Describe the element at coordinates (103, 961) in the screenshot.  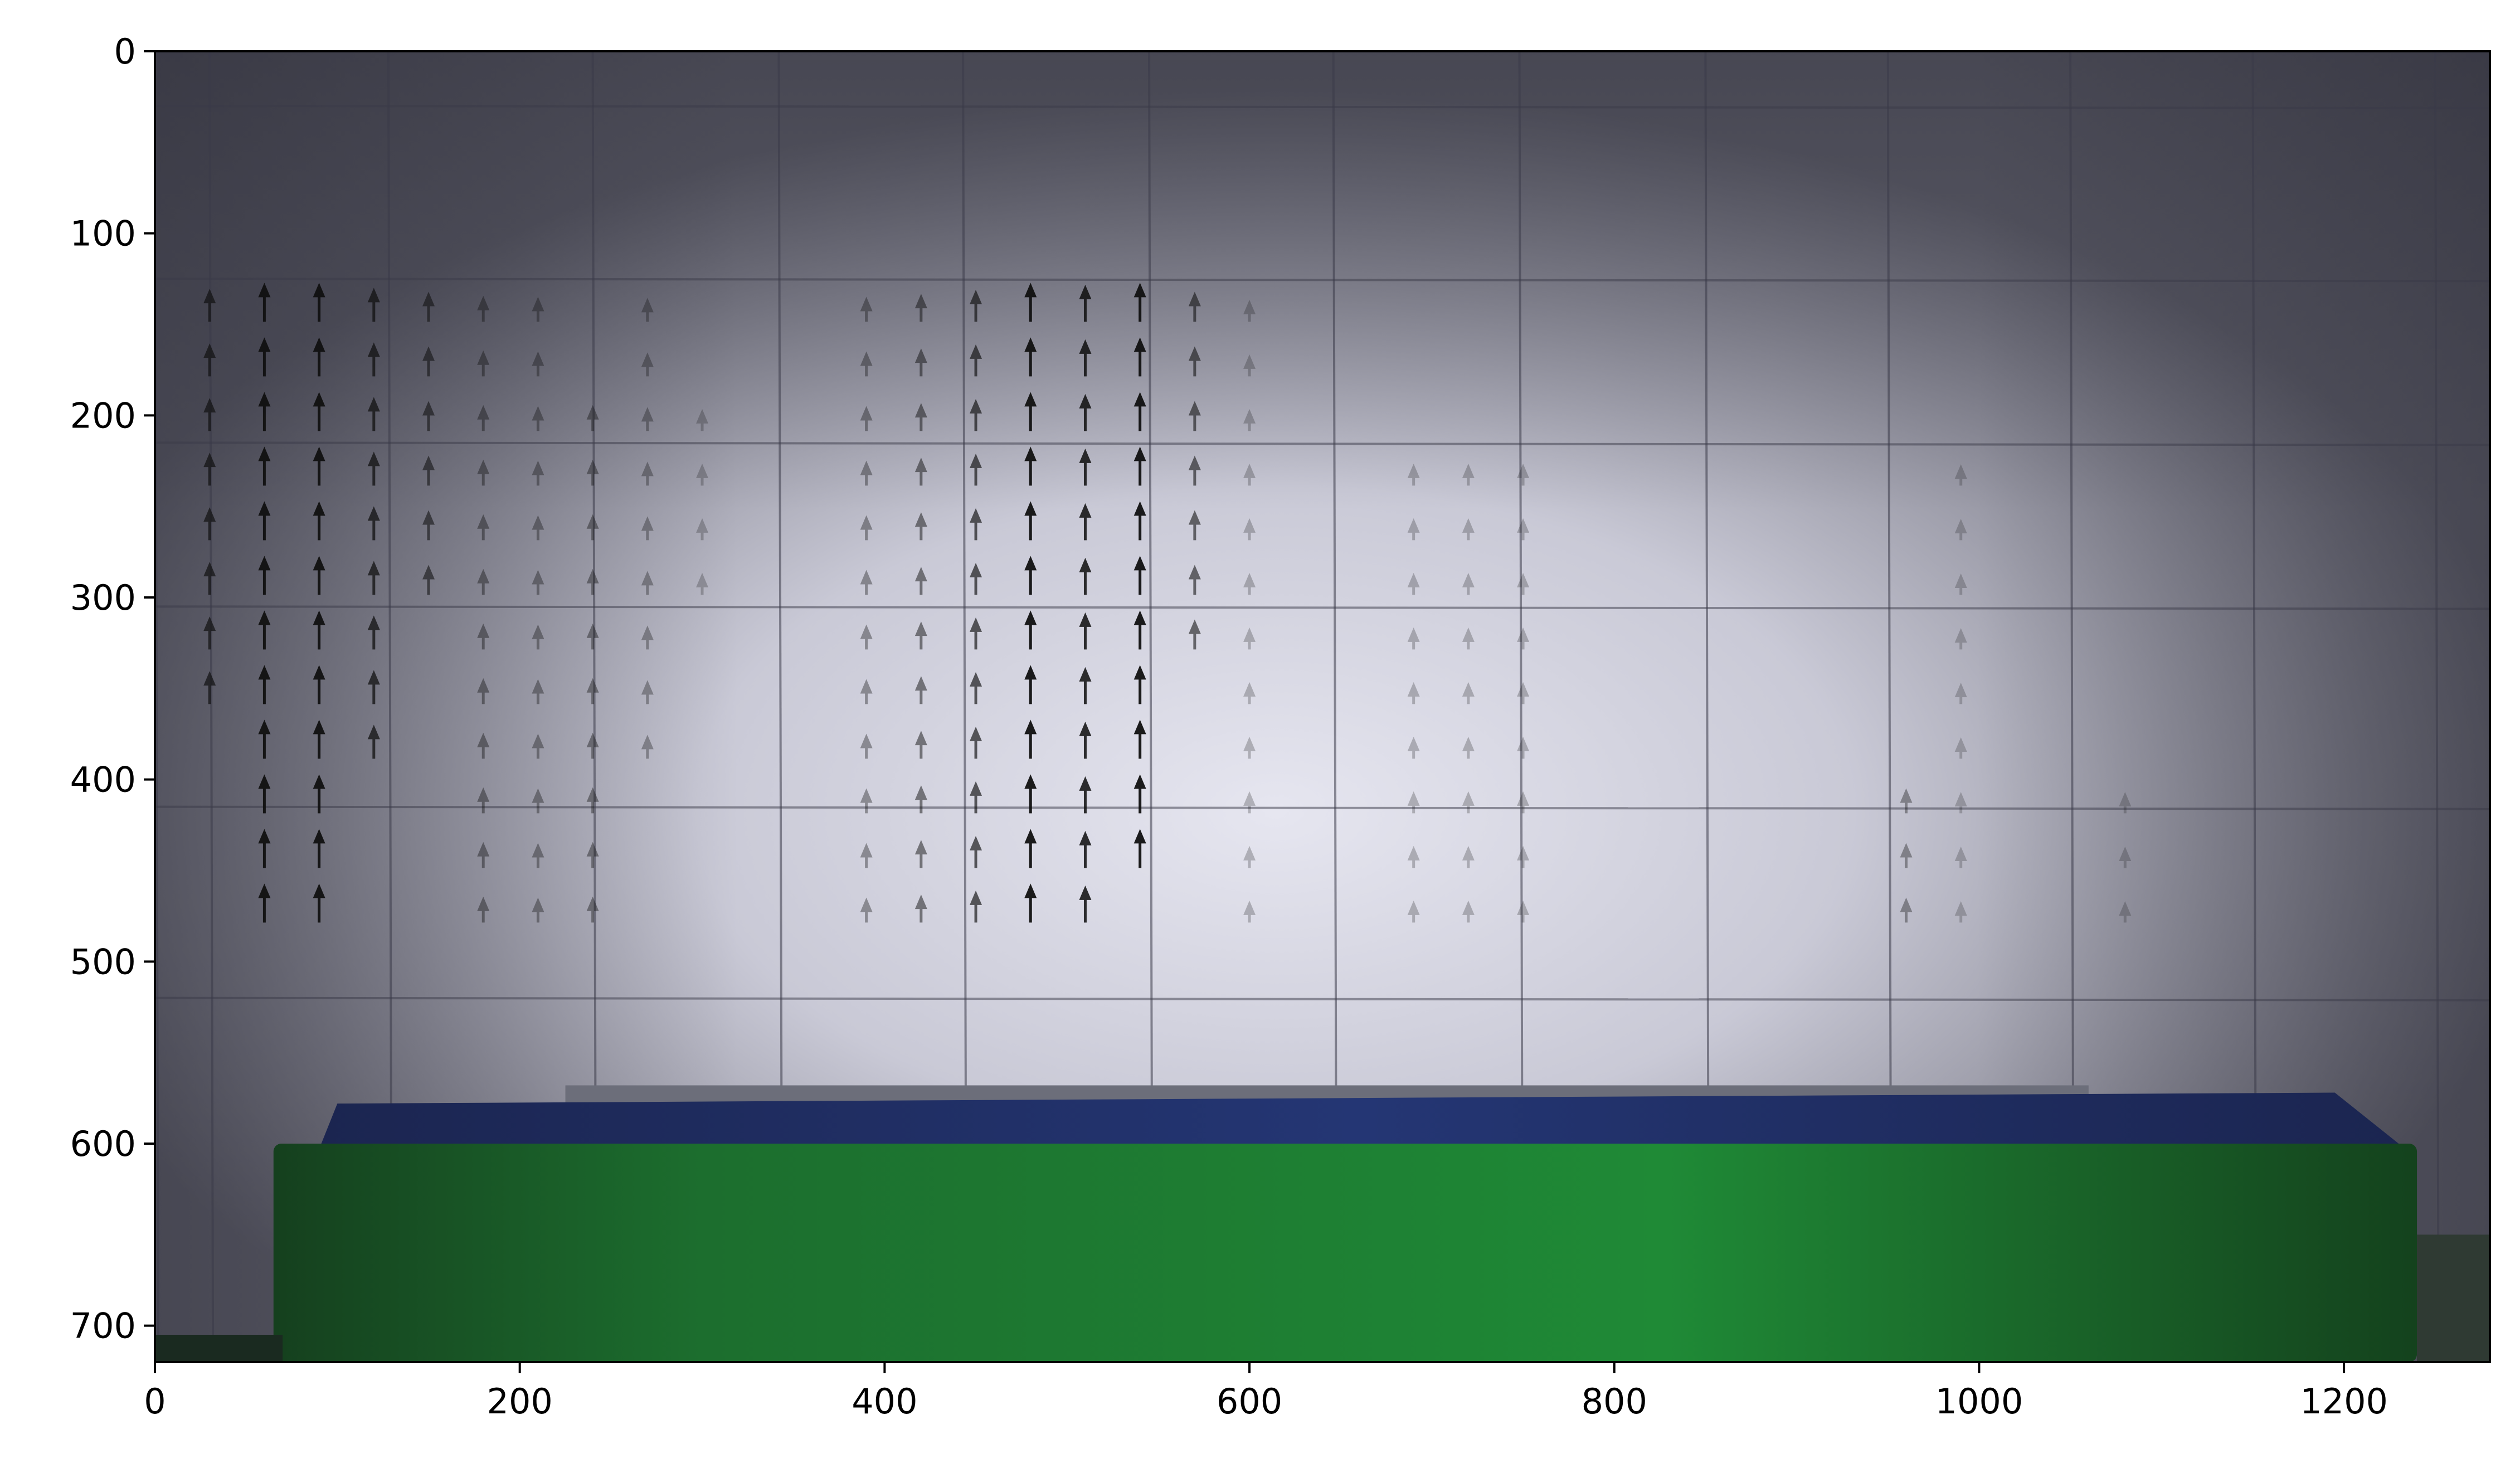
I see `y-tick-label: 500` at that location.